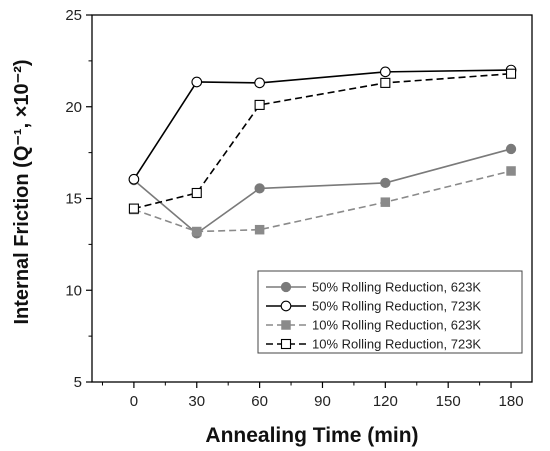 Image resolution: width=550 pixels, height=451 pixels. I want to click on legend-label-4: 10% Rolling Reduction, 723K, so click(396, 344).